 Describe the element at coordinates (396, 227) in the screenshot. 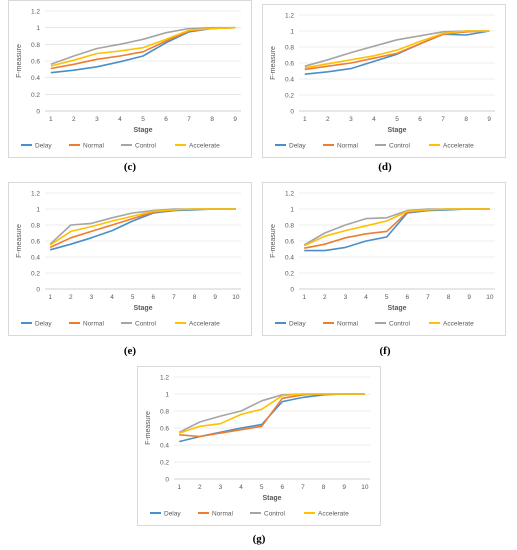

I see `series-line-control` at that location.